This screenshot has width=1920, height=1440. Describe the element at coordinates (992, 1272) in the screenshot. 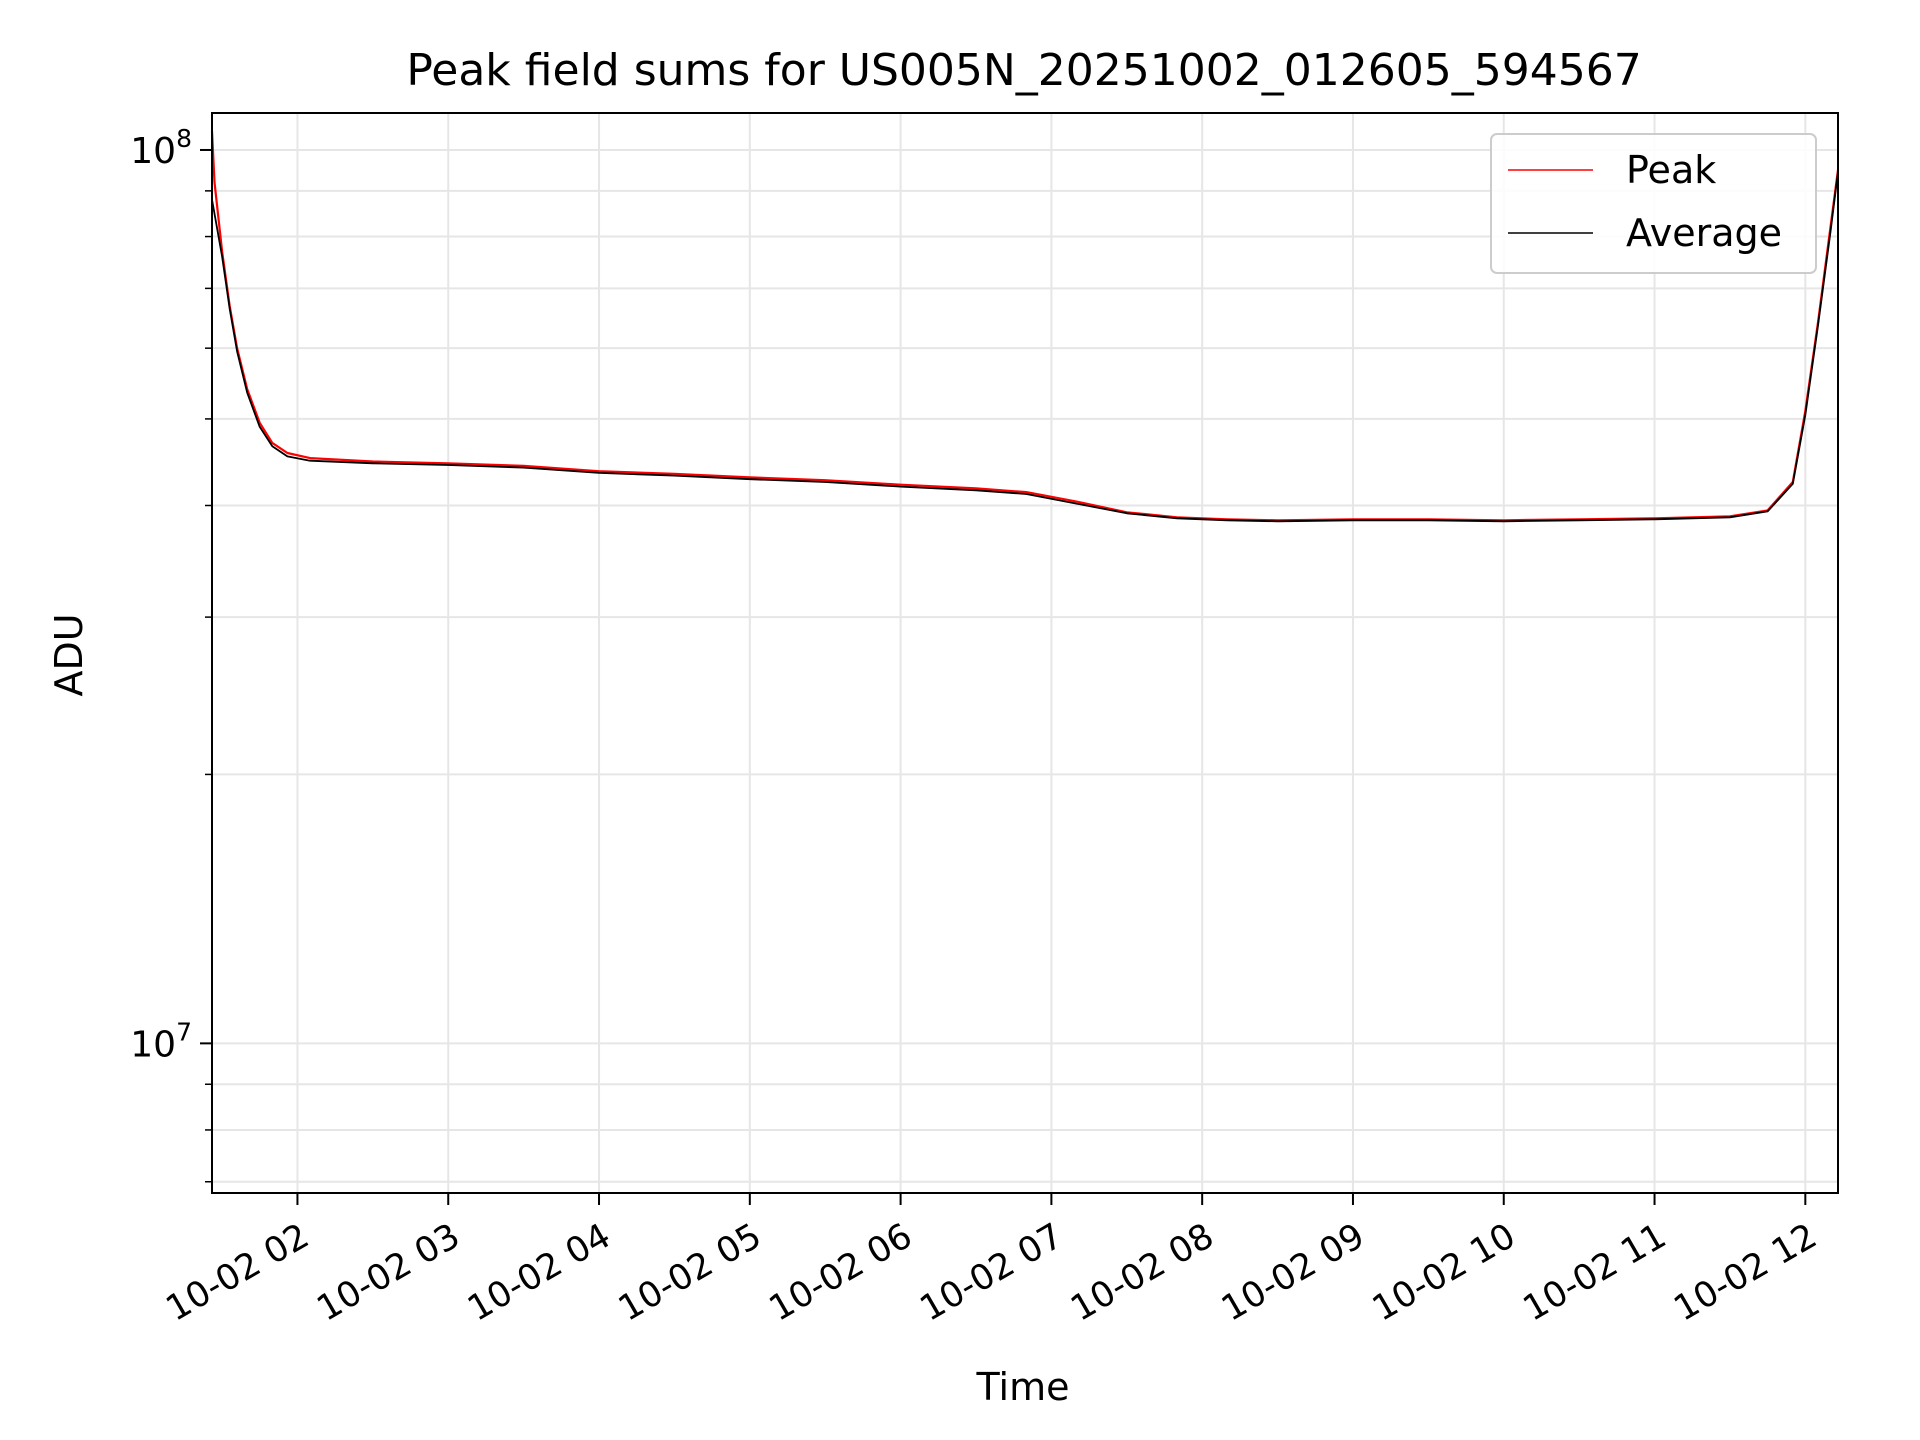

I see `x-tick-label: 10-02 07` at that location.